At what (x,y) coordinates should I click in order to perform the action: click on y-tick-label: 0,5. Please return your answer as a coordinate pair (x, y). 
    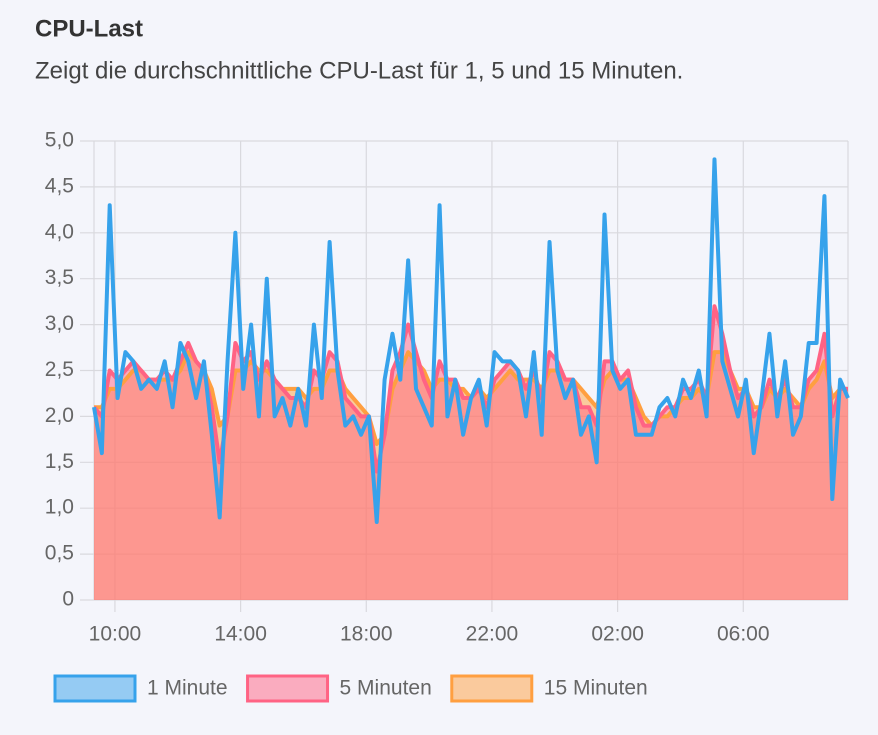
    Looking at the image, I should click on (59, 553).